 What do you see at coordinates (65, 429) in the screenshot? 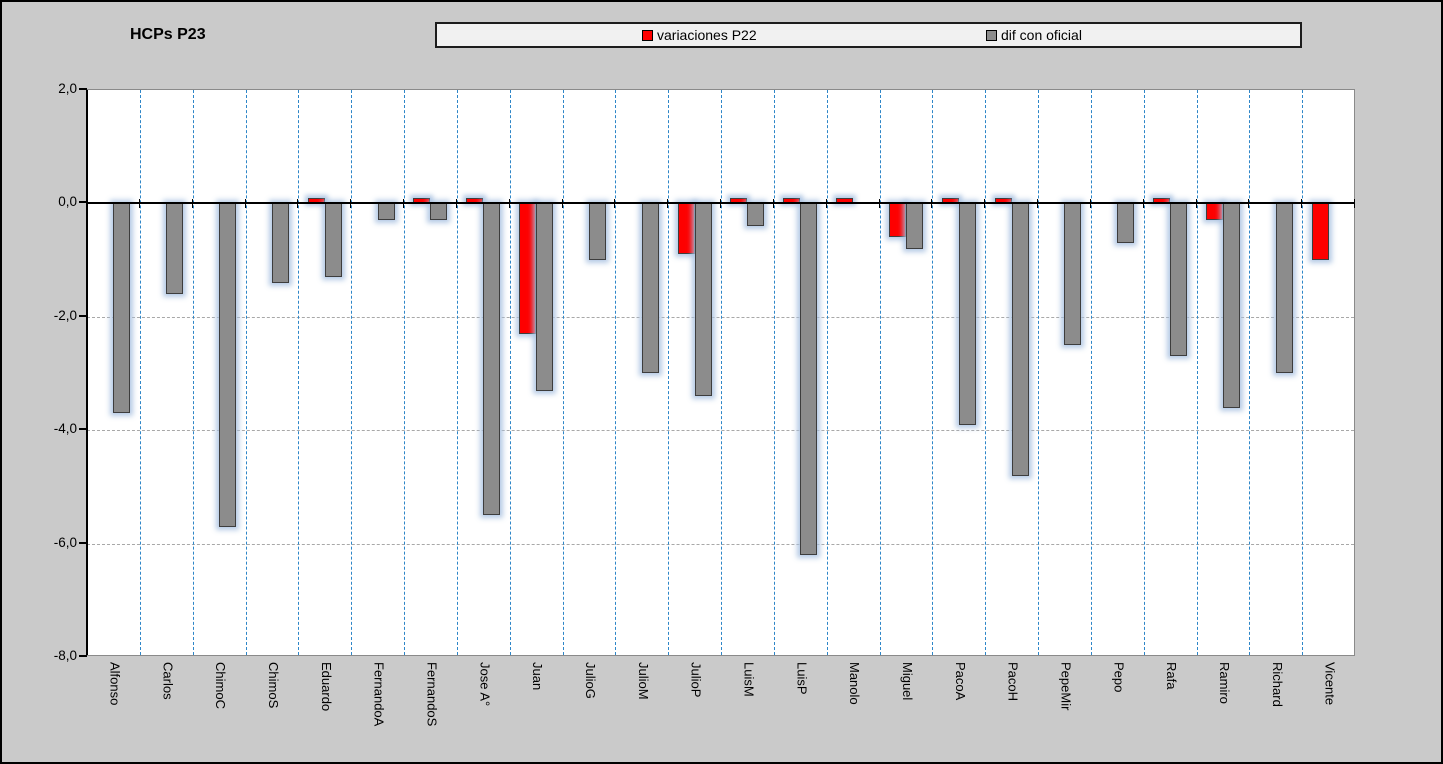
I see `y-axis-tick-label: -4,0` at bounding box center [65, 429].